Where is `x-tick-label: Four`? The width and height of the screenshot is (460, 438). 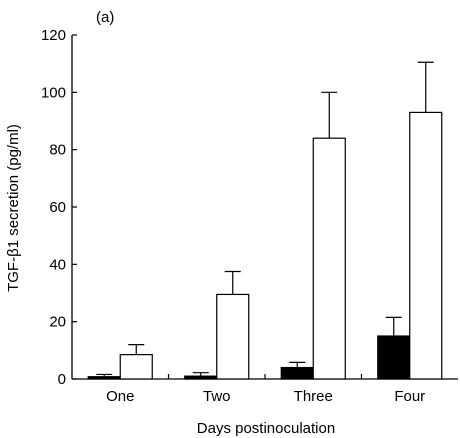
x-tick-label: Four is located at coordinates (409, 396).